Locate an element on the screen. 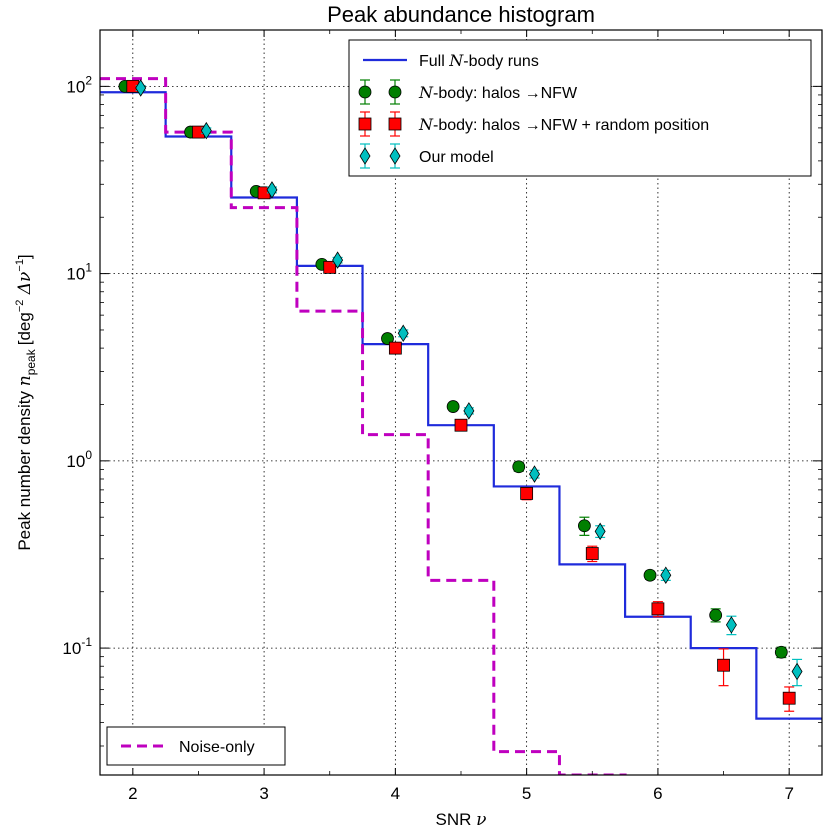 This screenshot has width=830, height=830. y-tick-label: 10¹ is located at coordinates (79, 272).